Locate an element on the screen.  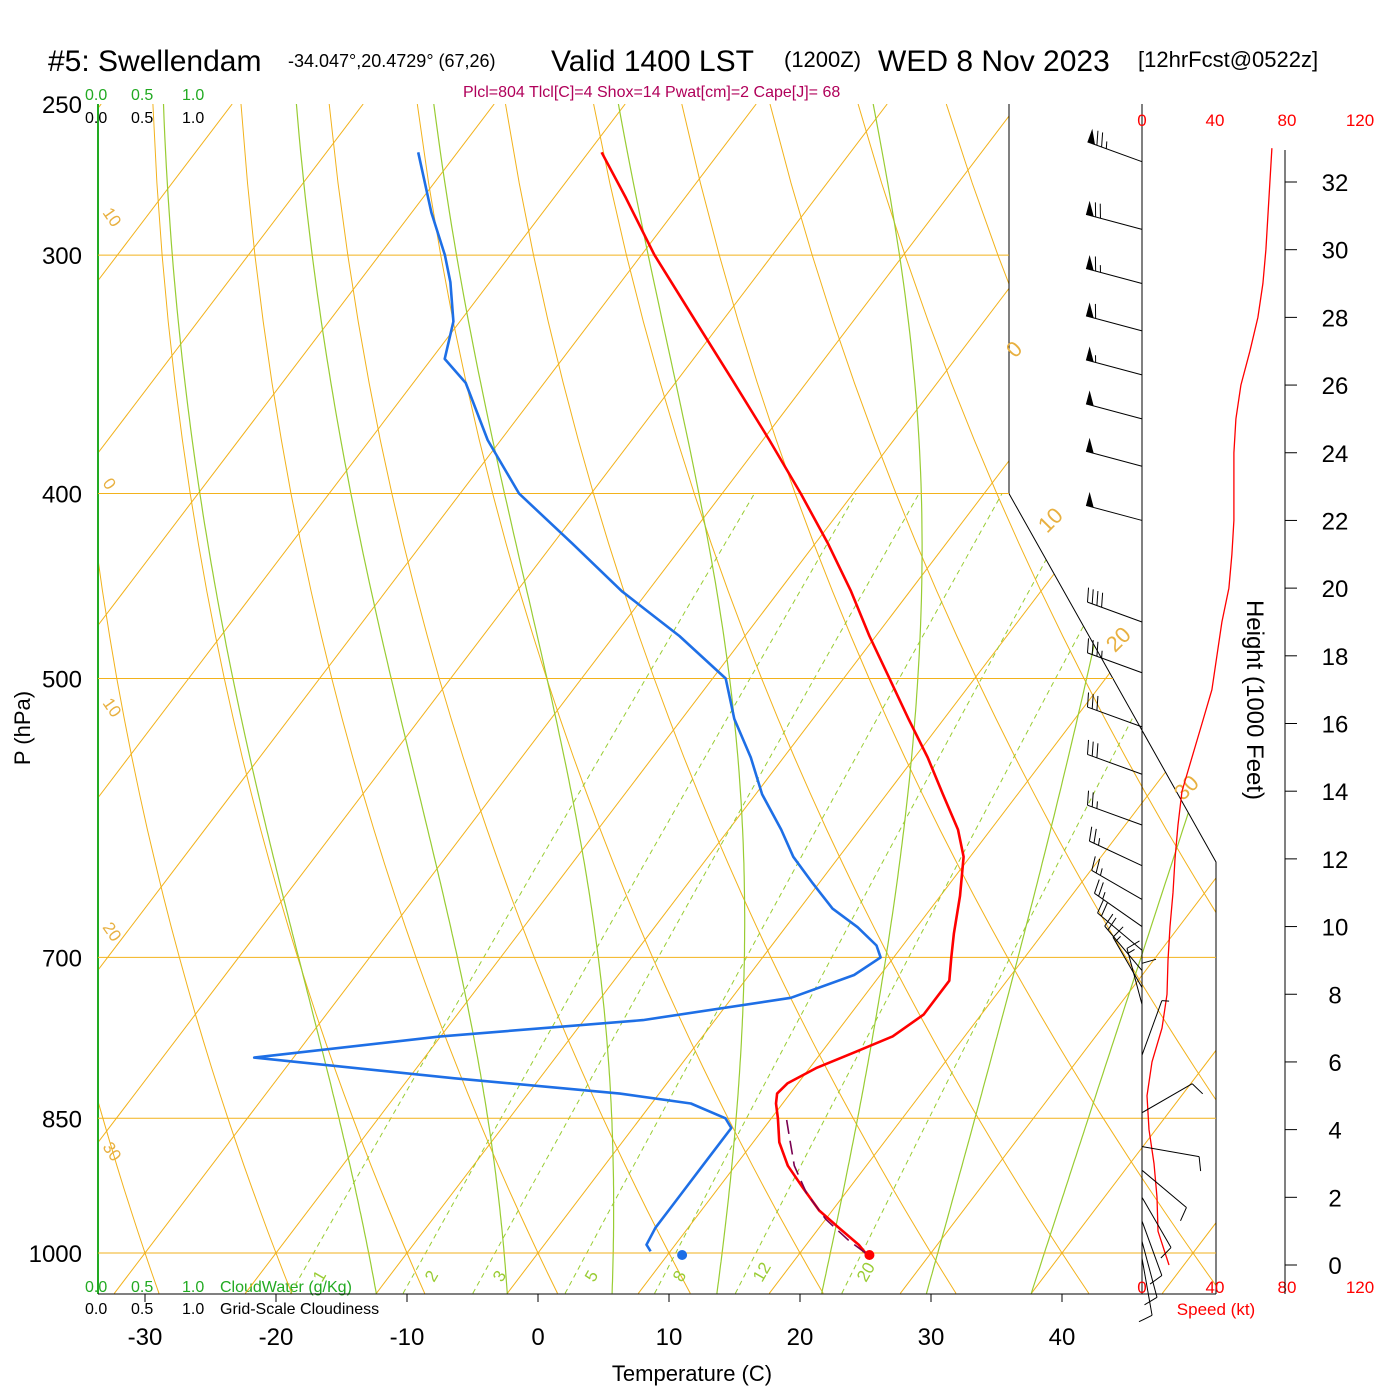
isotherm-label: 0 is located at coordinates (1014, 349).